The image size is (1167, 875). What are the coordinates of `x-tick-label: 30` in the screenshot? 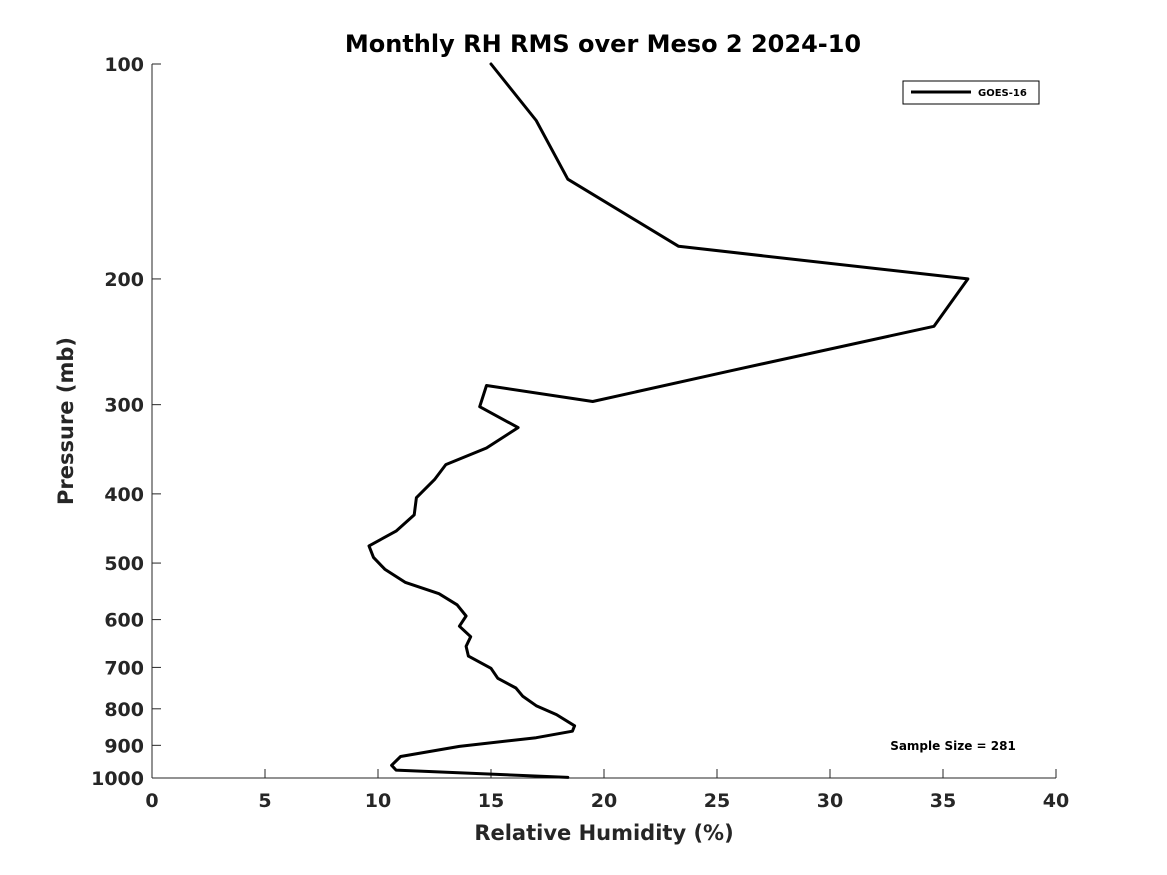 It's located at (830, 801).